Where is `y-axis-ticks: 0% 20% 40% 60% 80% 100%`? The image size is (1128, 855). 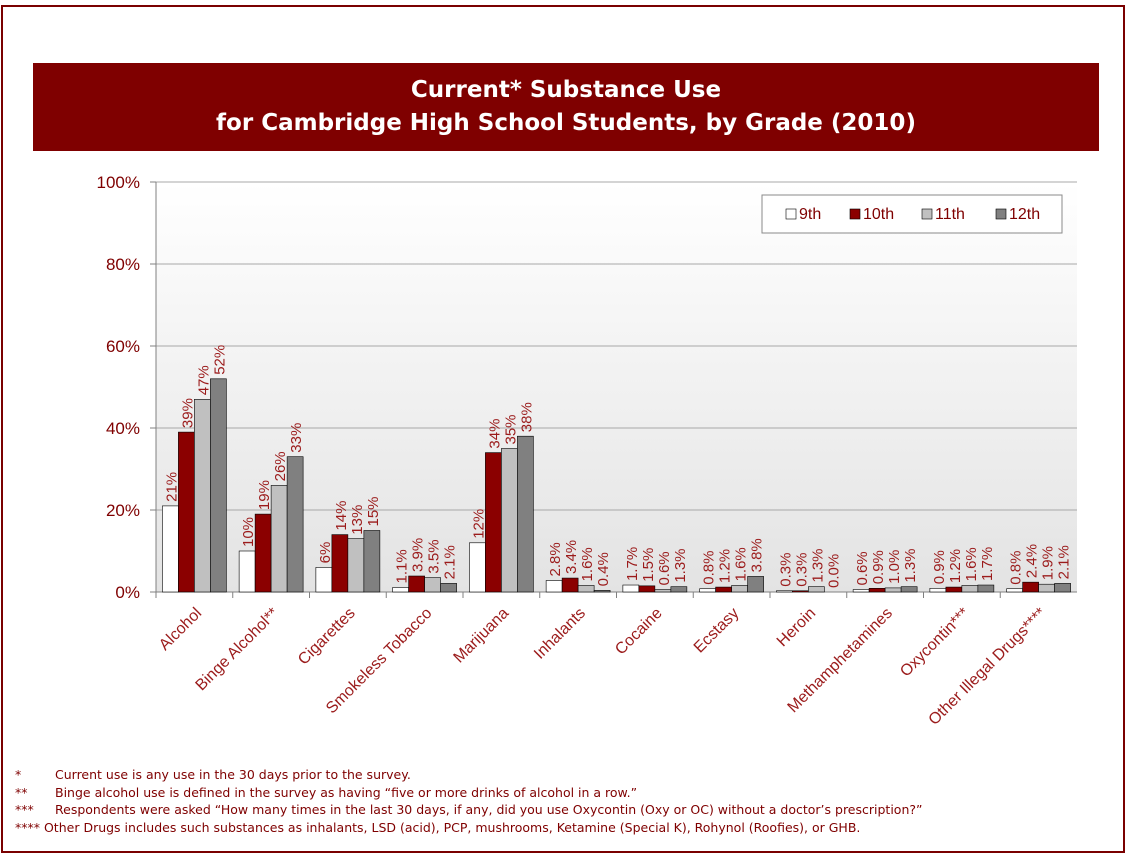
y-axis-ticks: 0% 20% 40% 60% 80% 100% is located at coordinates (118, 387).